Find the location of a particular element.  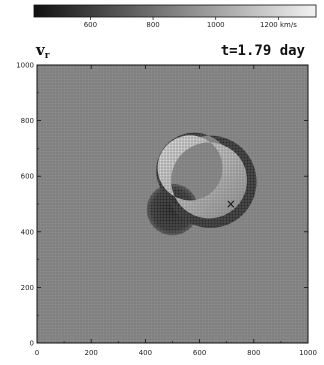

colorbar-ticks: 600 800 1000 1200 km/s is located at coordinates (190, 23).